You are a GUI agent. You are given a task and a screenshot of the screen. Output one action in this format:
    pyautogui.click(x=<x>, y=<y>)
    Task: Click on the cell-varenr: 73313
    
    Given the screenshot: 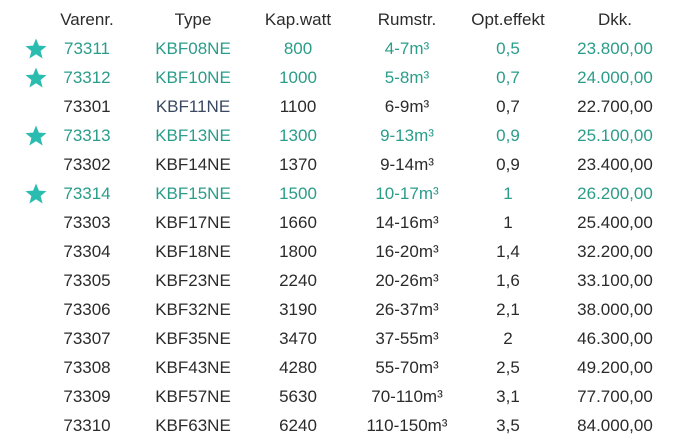 What is the action you would take?
    pyautogui.click(x=87, y=135)
    